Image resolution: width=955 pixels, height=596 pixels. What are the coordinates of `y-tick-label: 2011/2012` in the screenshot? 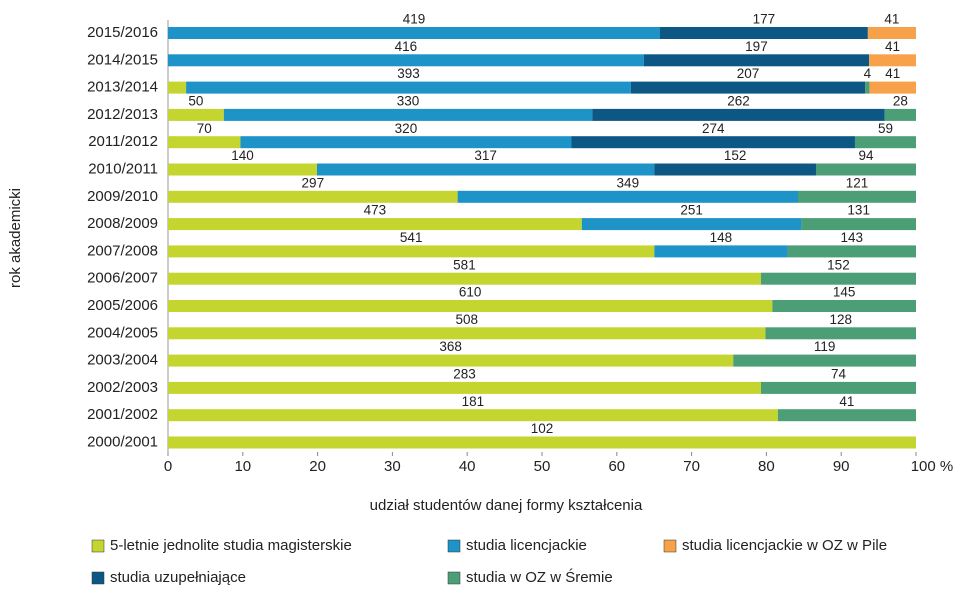 It's located at (123, 141).